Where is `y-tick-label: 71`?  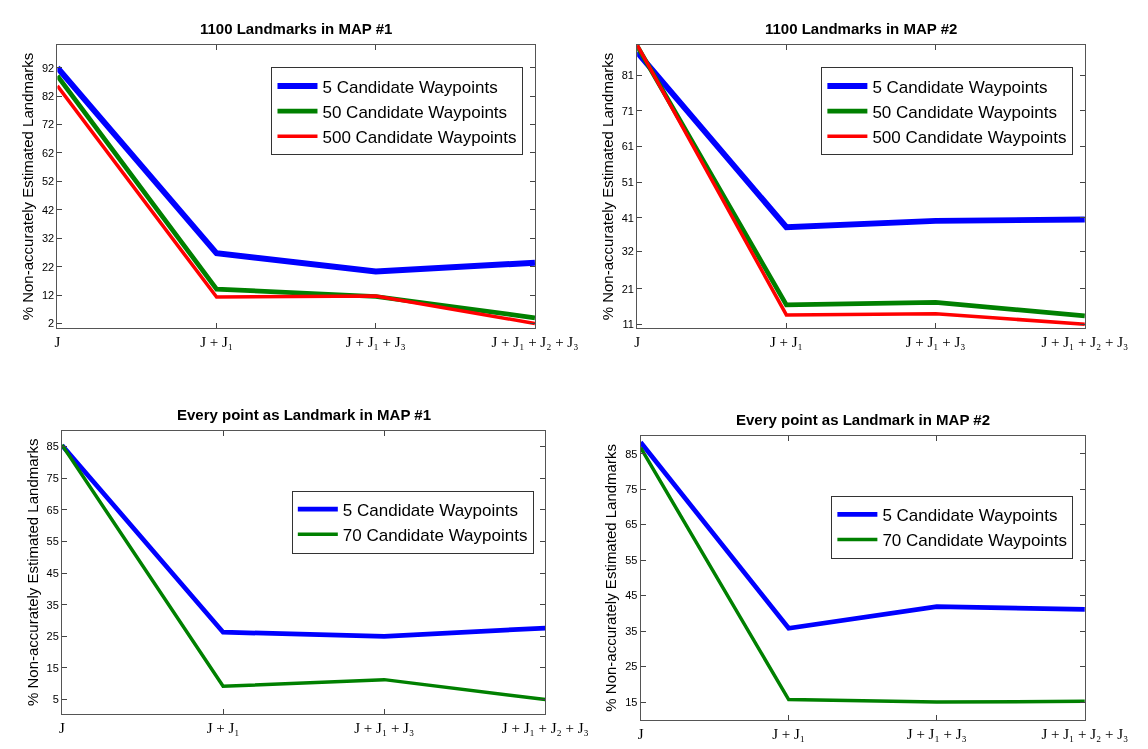 y-tick-label: 71 is located at coordinates (627, 110).